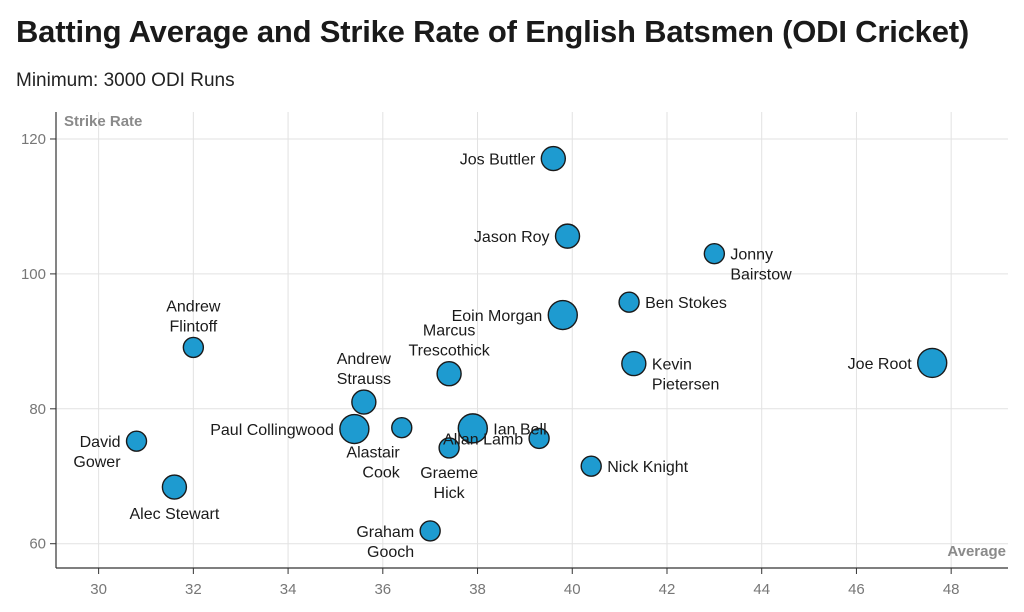  I want to click on x-axis-title: Average, so click(976, 551).